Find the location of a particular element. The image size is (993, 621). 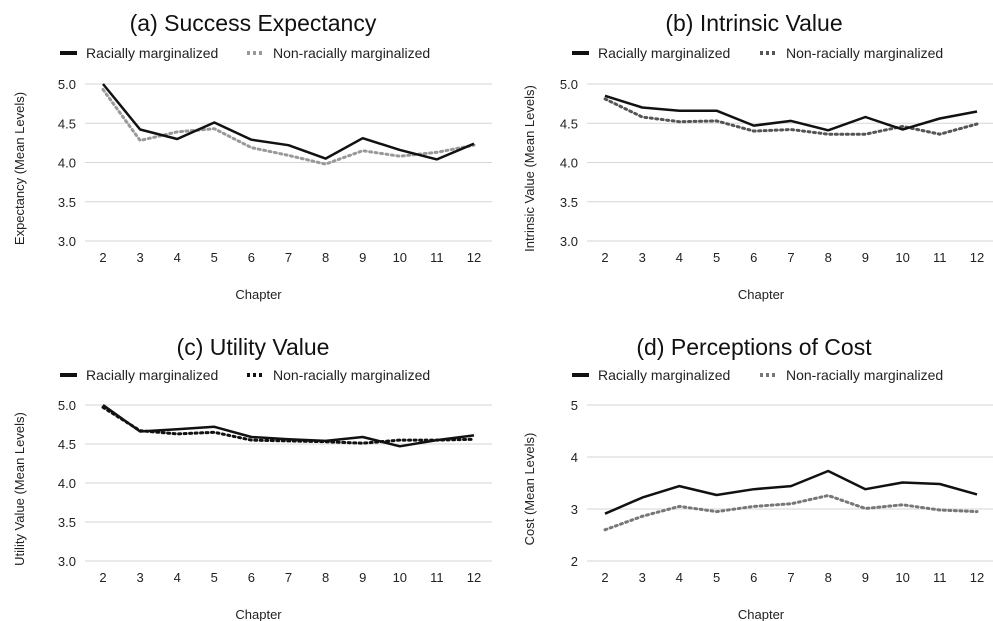

y-tick-label: 2 is located at coordinates (574, 561).